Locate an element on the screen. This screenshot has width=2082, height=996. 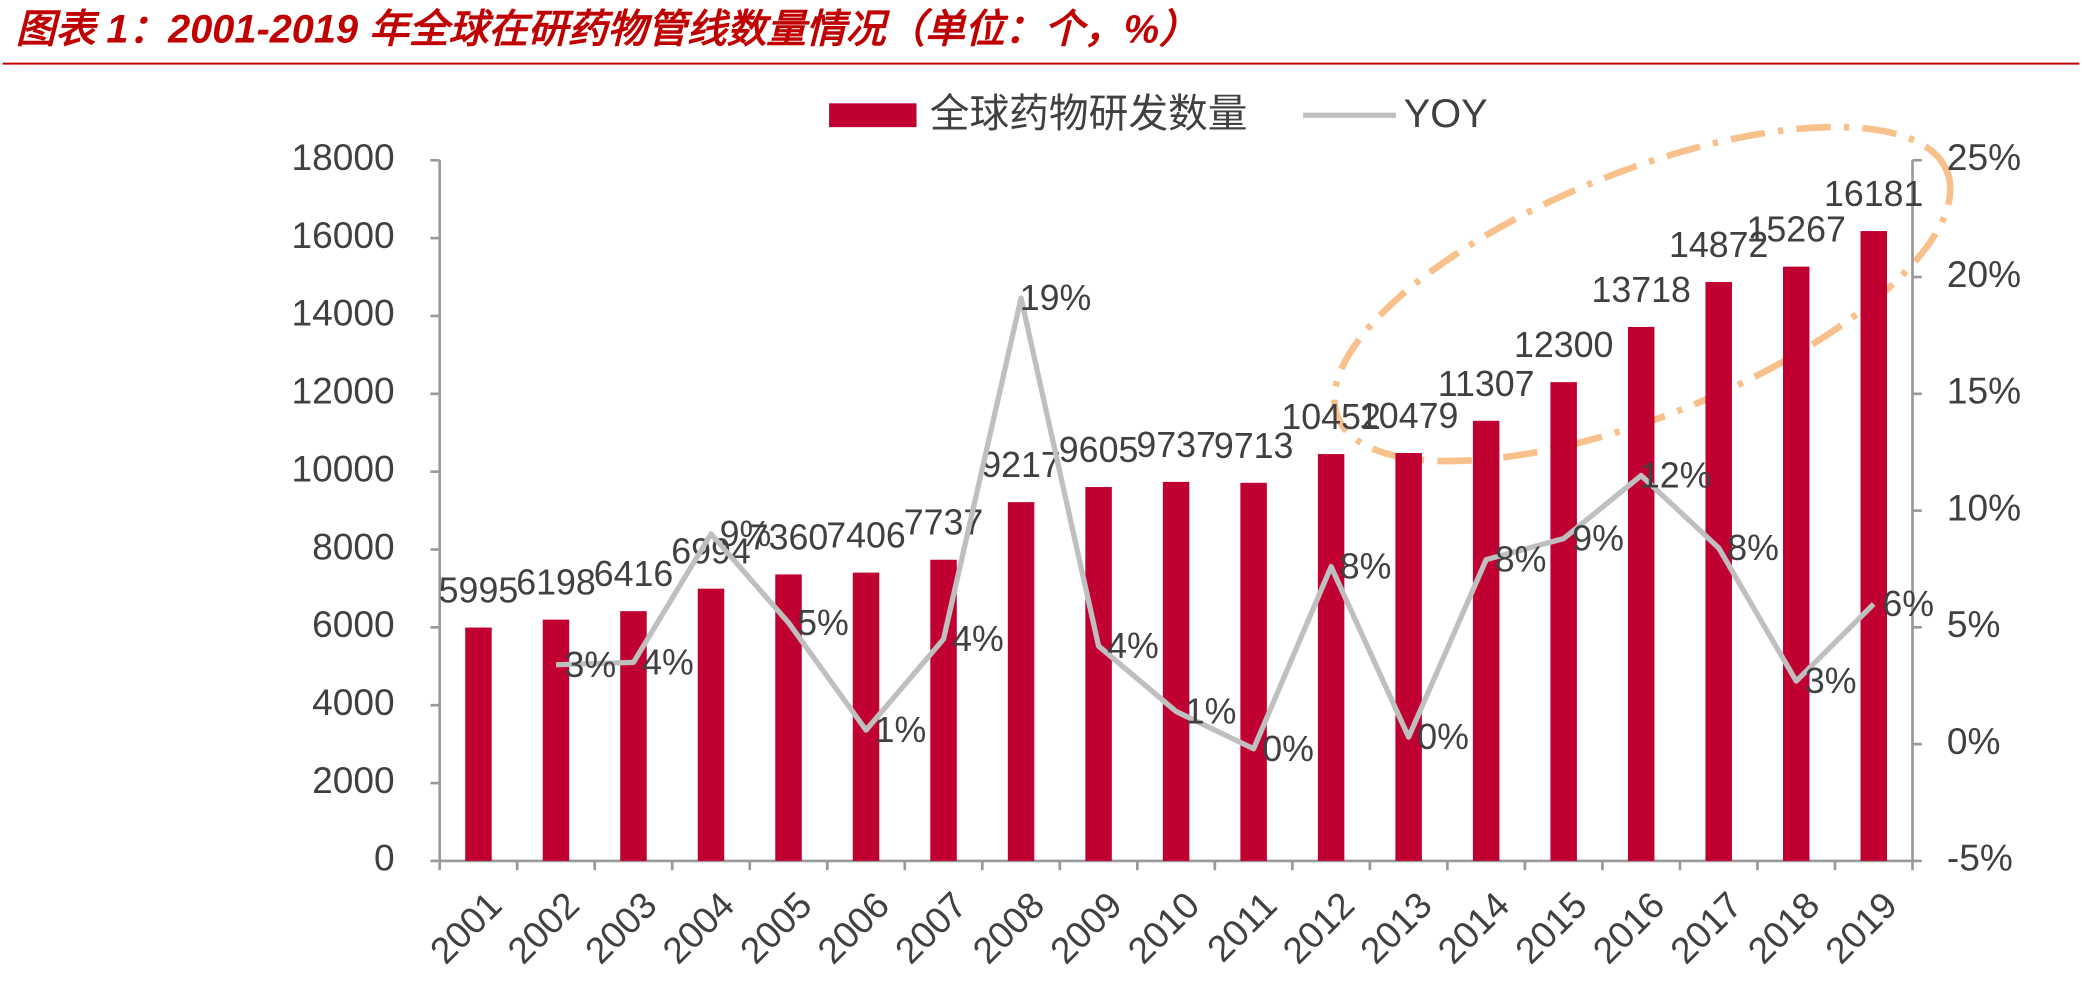
bar-value-label: 9605 is located at coordinates (1099, 450).